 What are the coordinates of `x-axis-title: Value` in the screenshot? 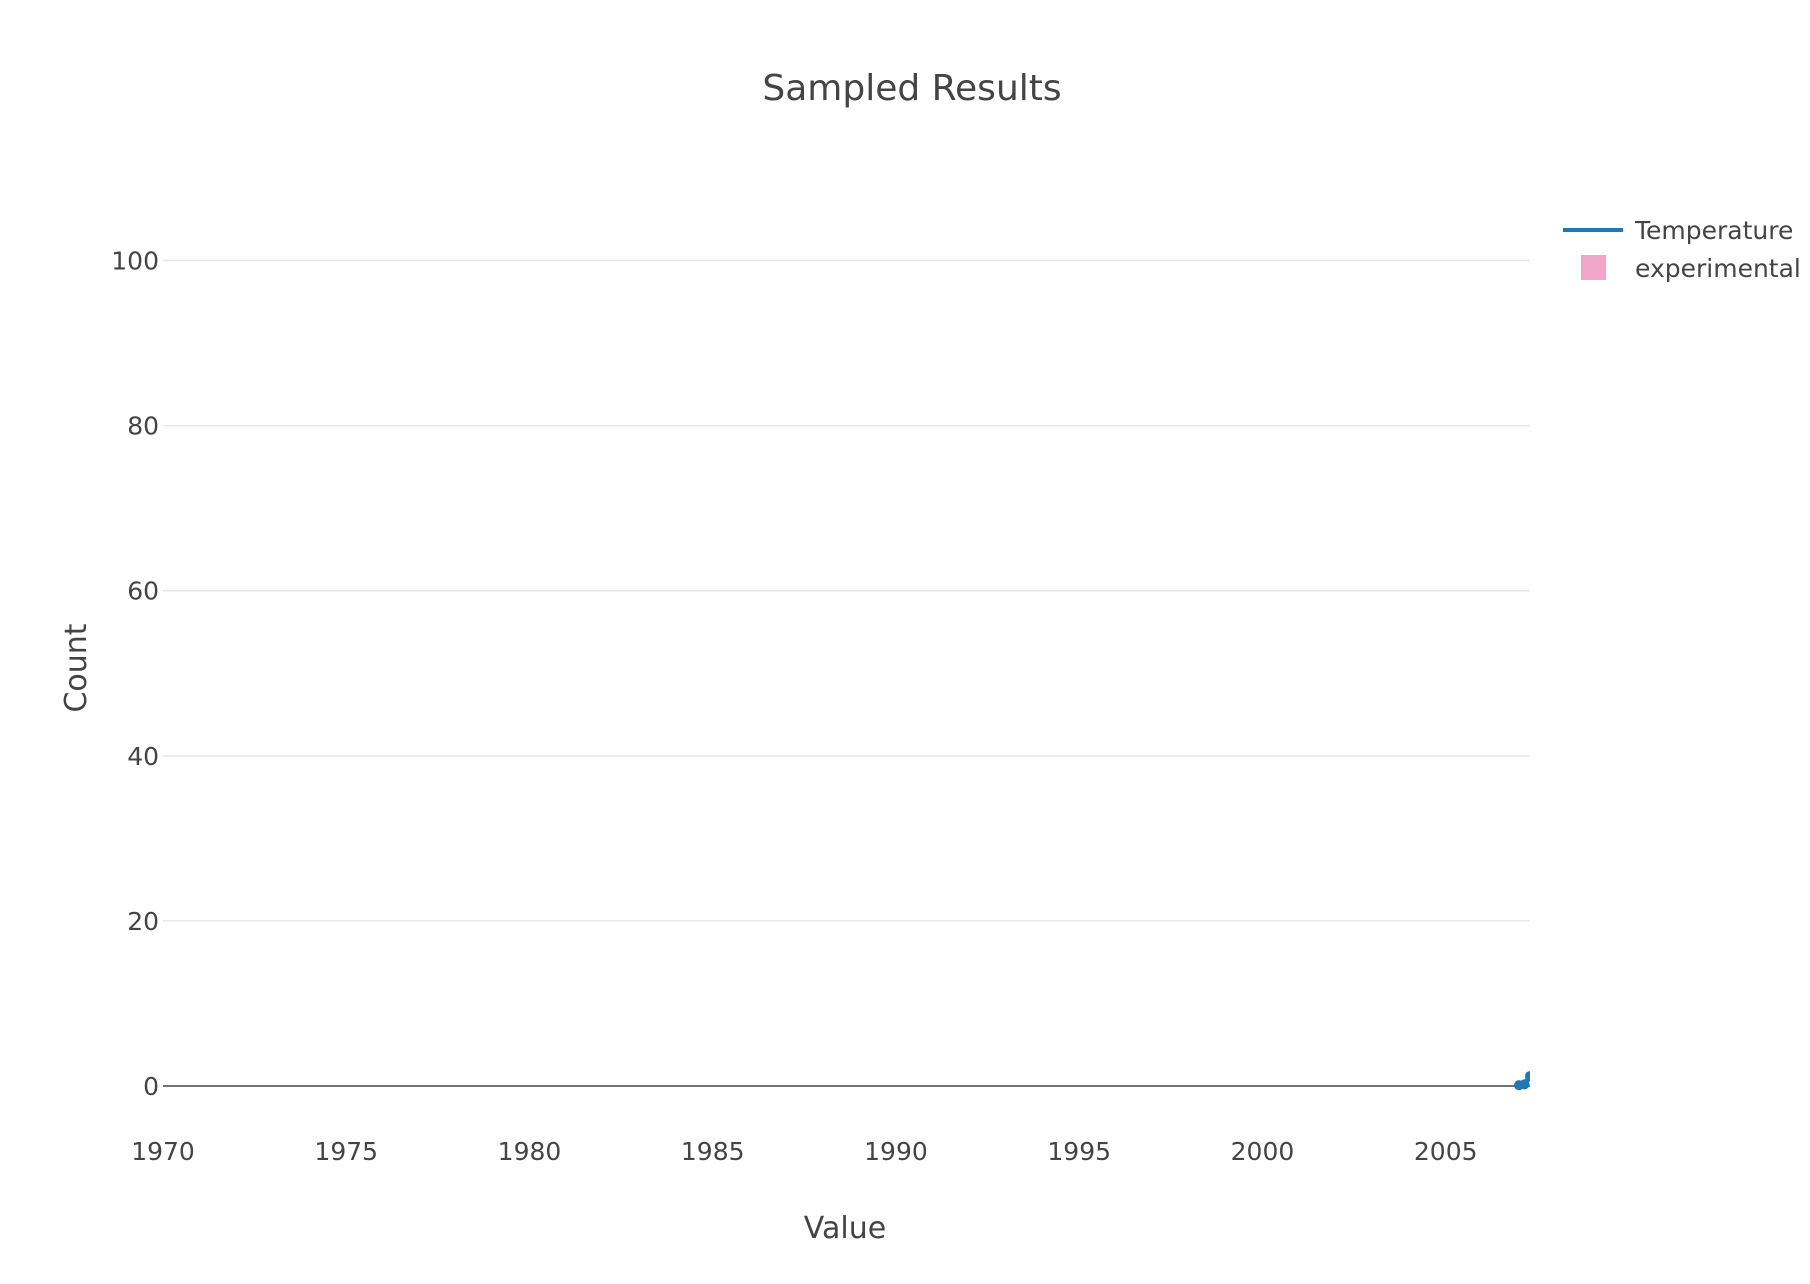 It's located at (845, 1228).